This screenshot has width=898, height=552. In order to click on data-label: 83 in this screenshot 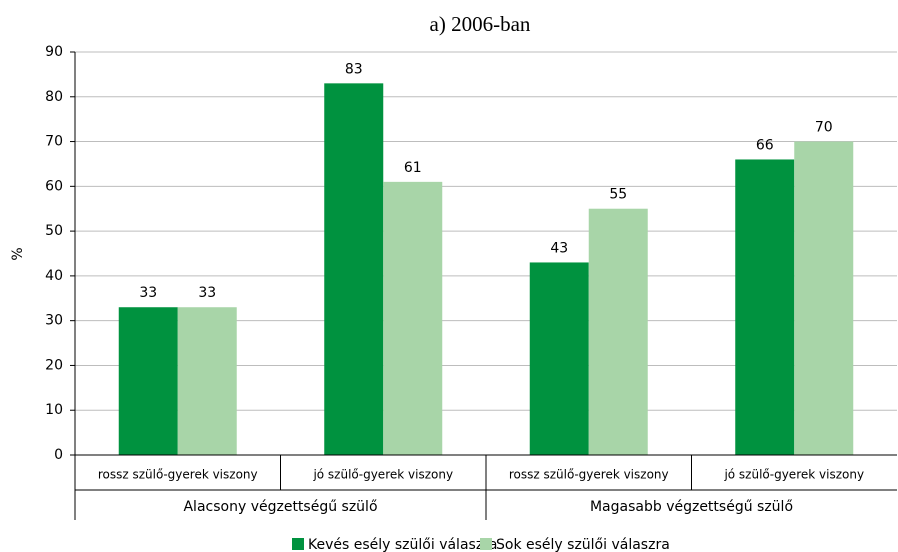, I will do `click(354, 69)`.